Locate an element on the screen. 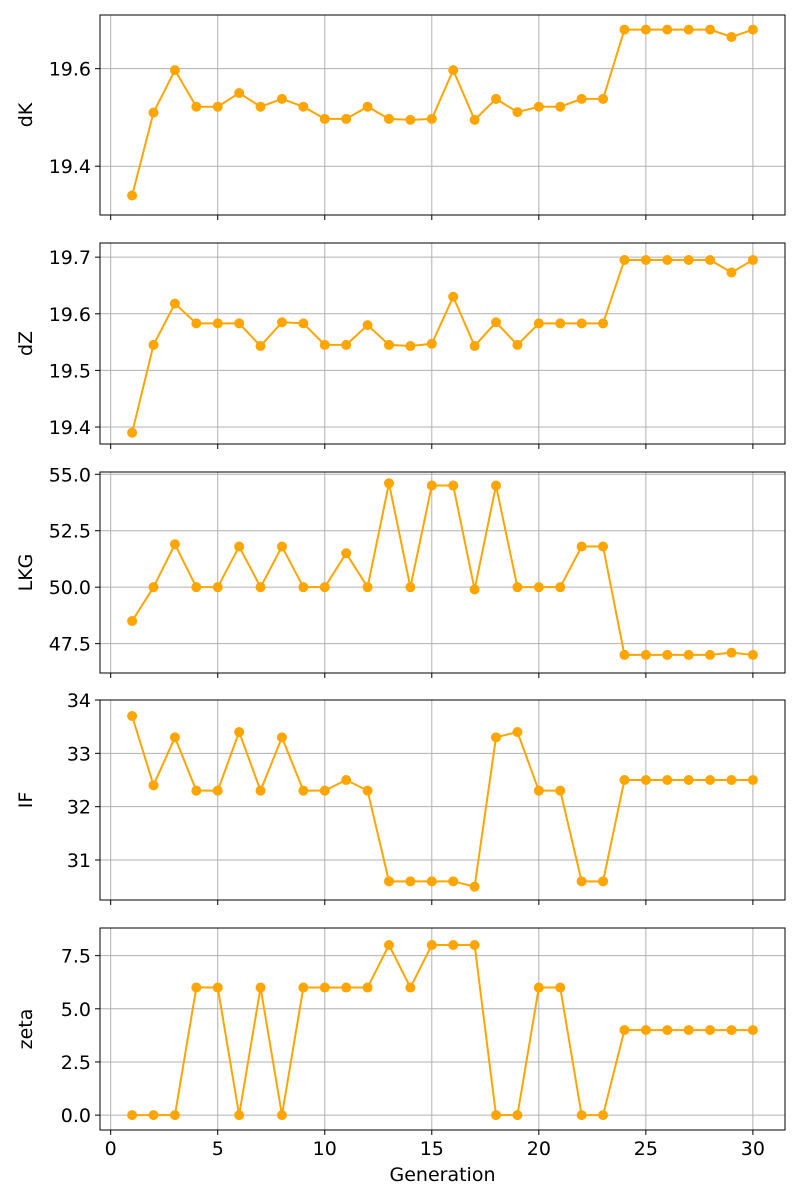 Image resolution: width=800 pixels, height=1204 pixels. y-tick-label: 52.5 is located at coordinates (70, 532).